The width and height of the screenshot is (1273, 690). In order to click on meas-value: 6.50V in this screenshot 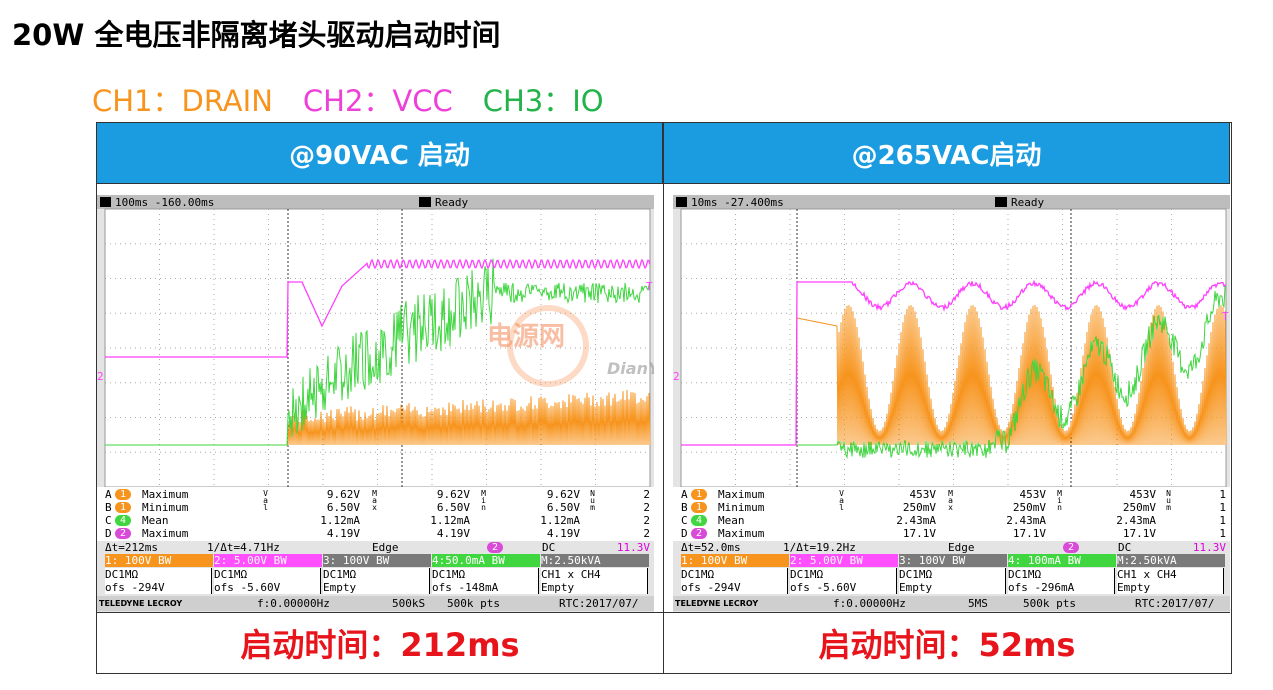, I will do `click(343, 507)`.